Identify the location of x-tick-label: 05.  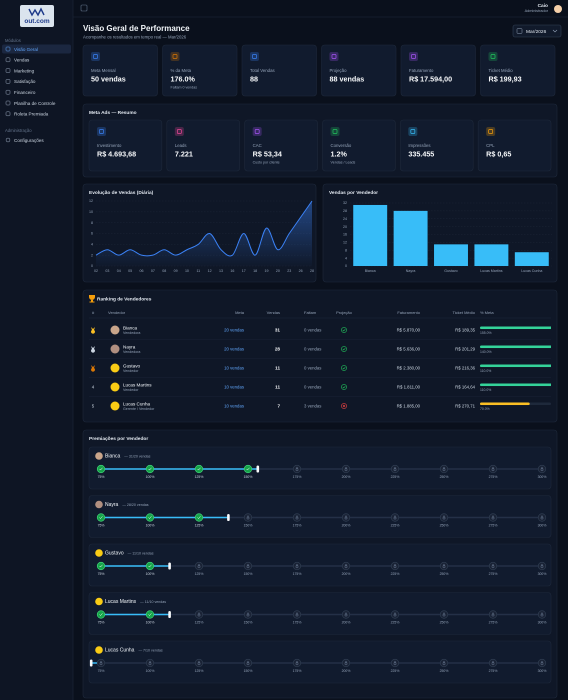
(130, 271).